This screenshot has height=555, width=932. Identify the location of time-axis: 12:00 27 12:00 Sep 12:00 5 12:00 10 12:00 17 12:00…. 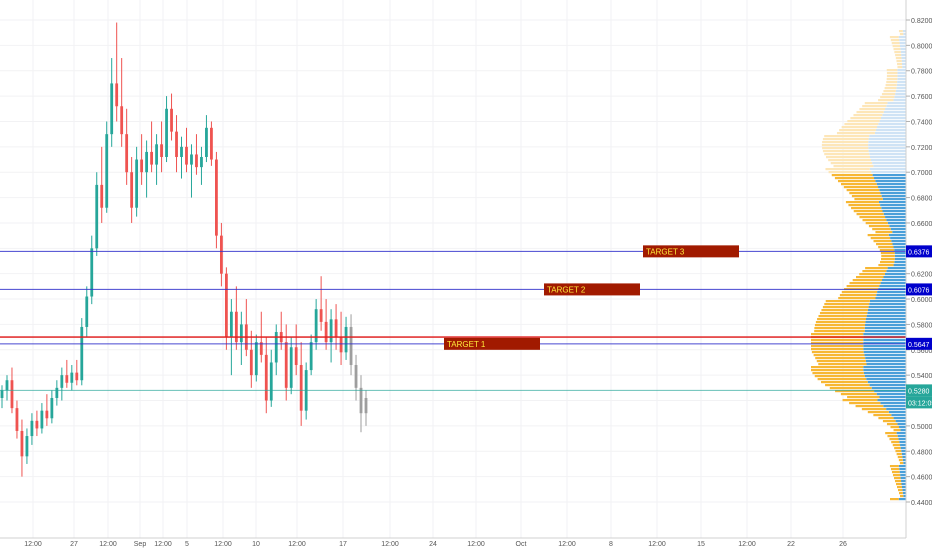
(435, 544).